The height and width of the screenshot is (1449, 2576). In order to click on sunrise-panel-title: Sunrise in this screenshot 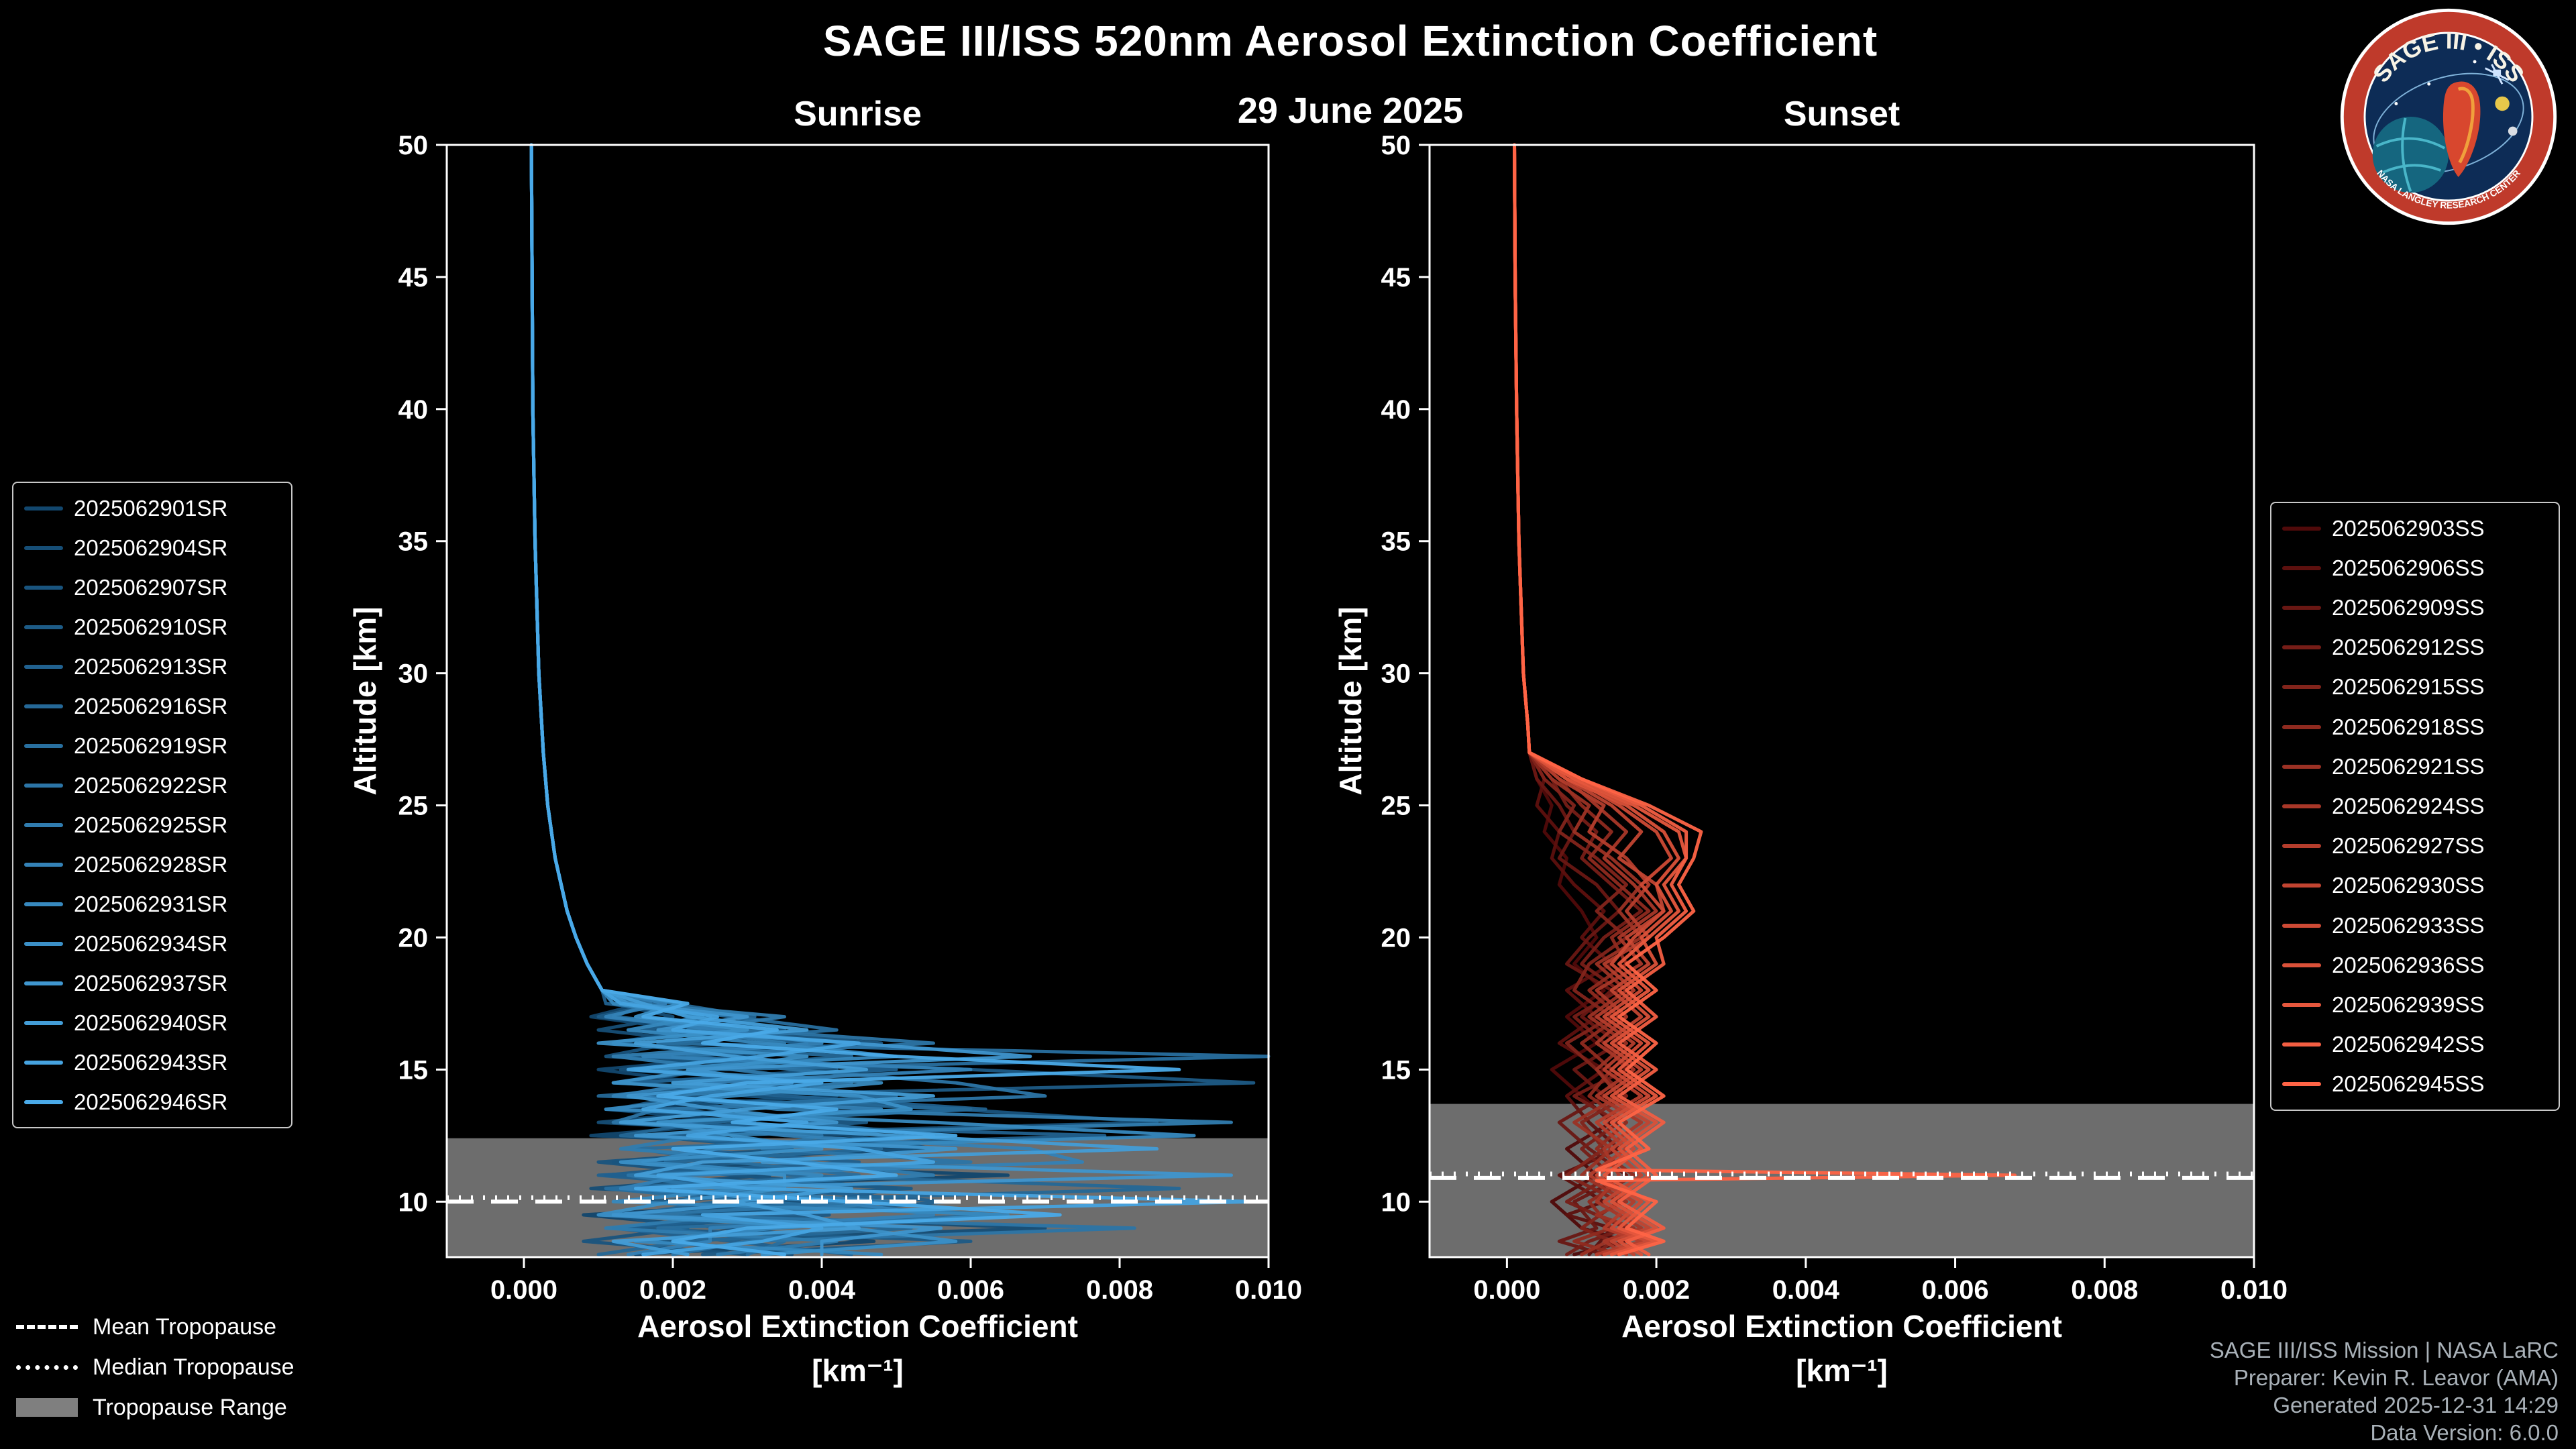, I will do `click(858, 114)`.